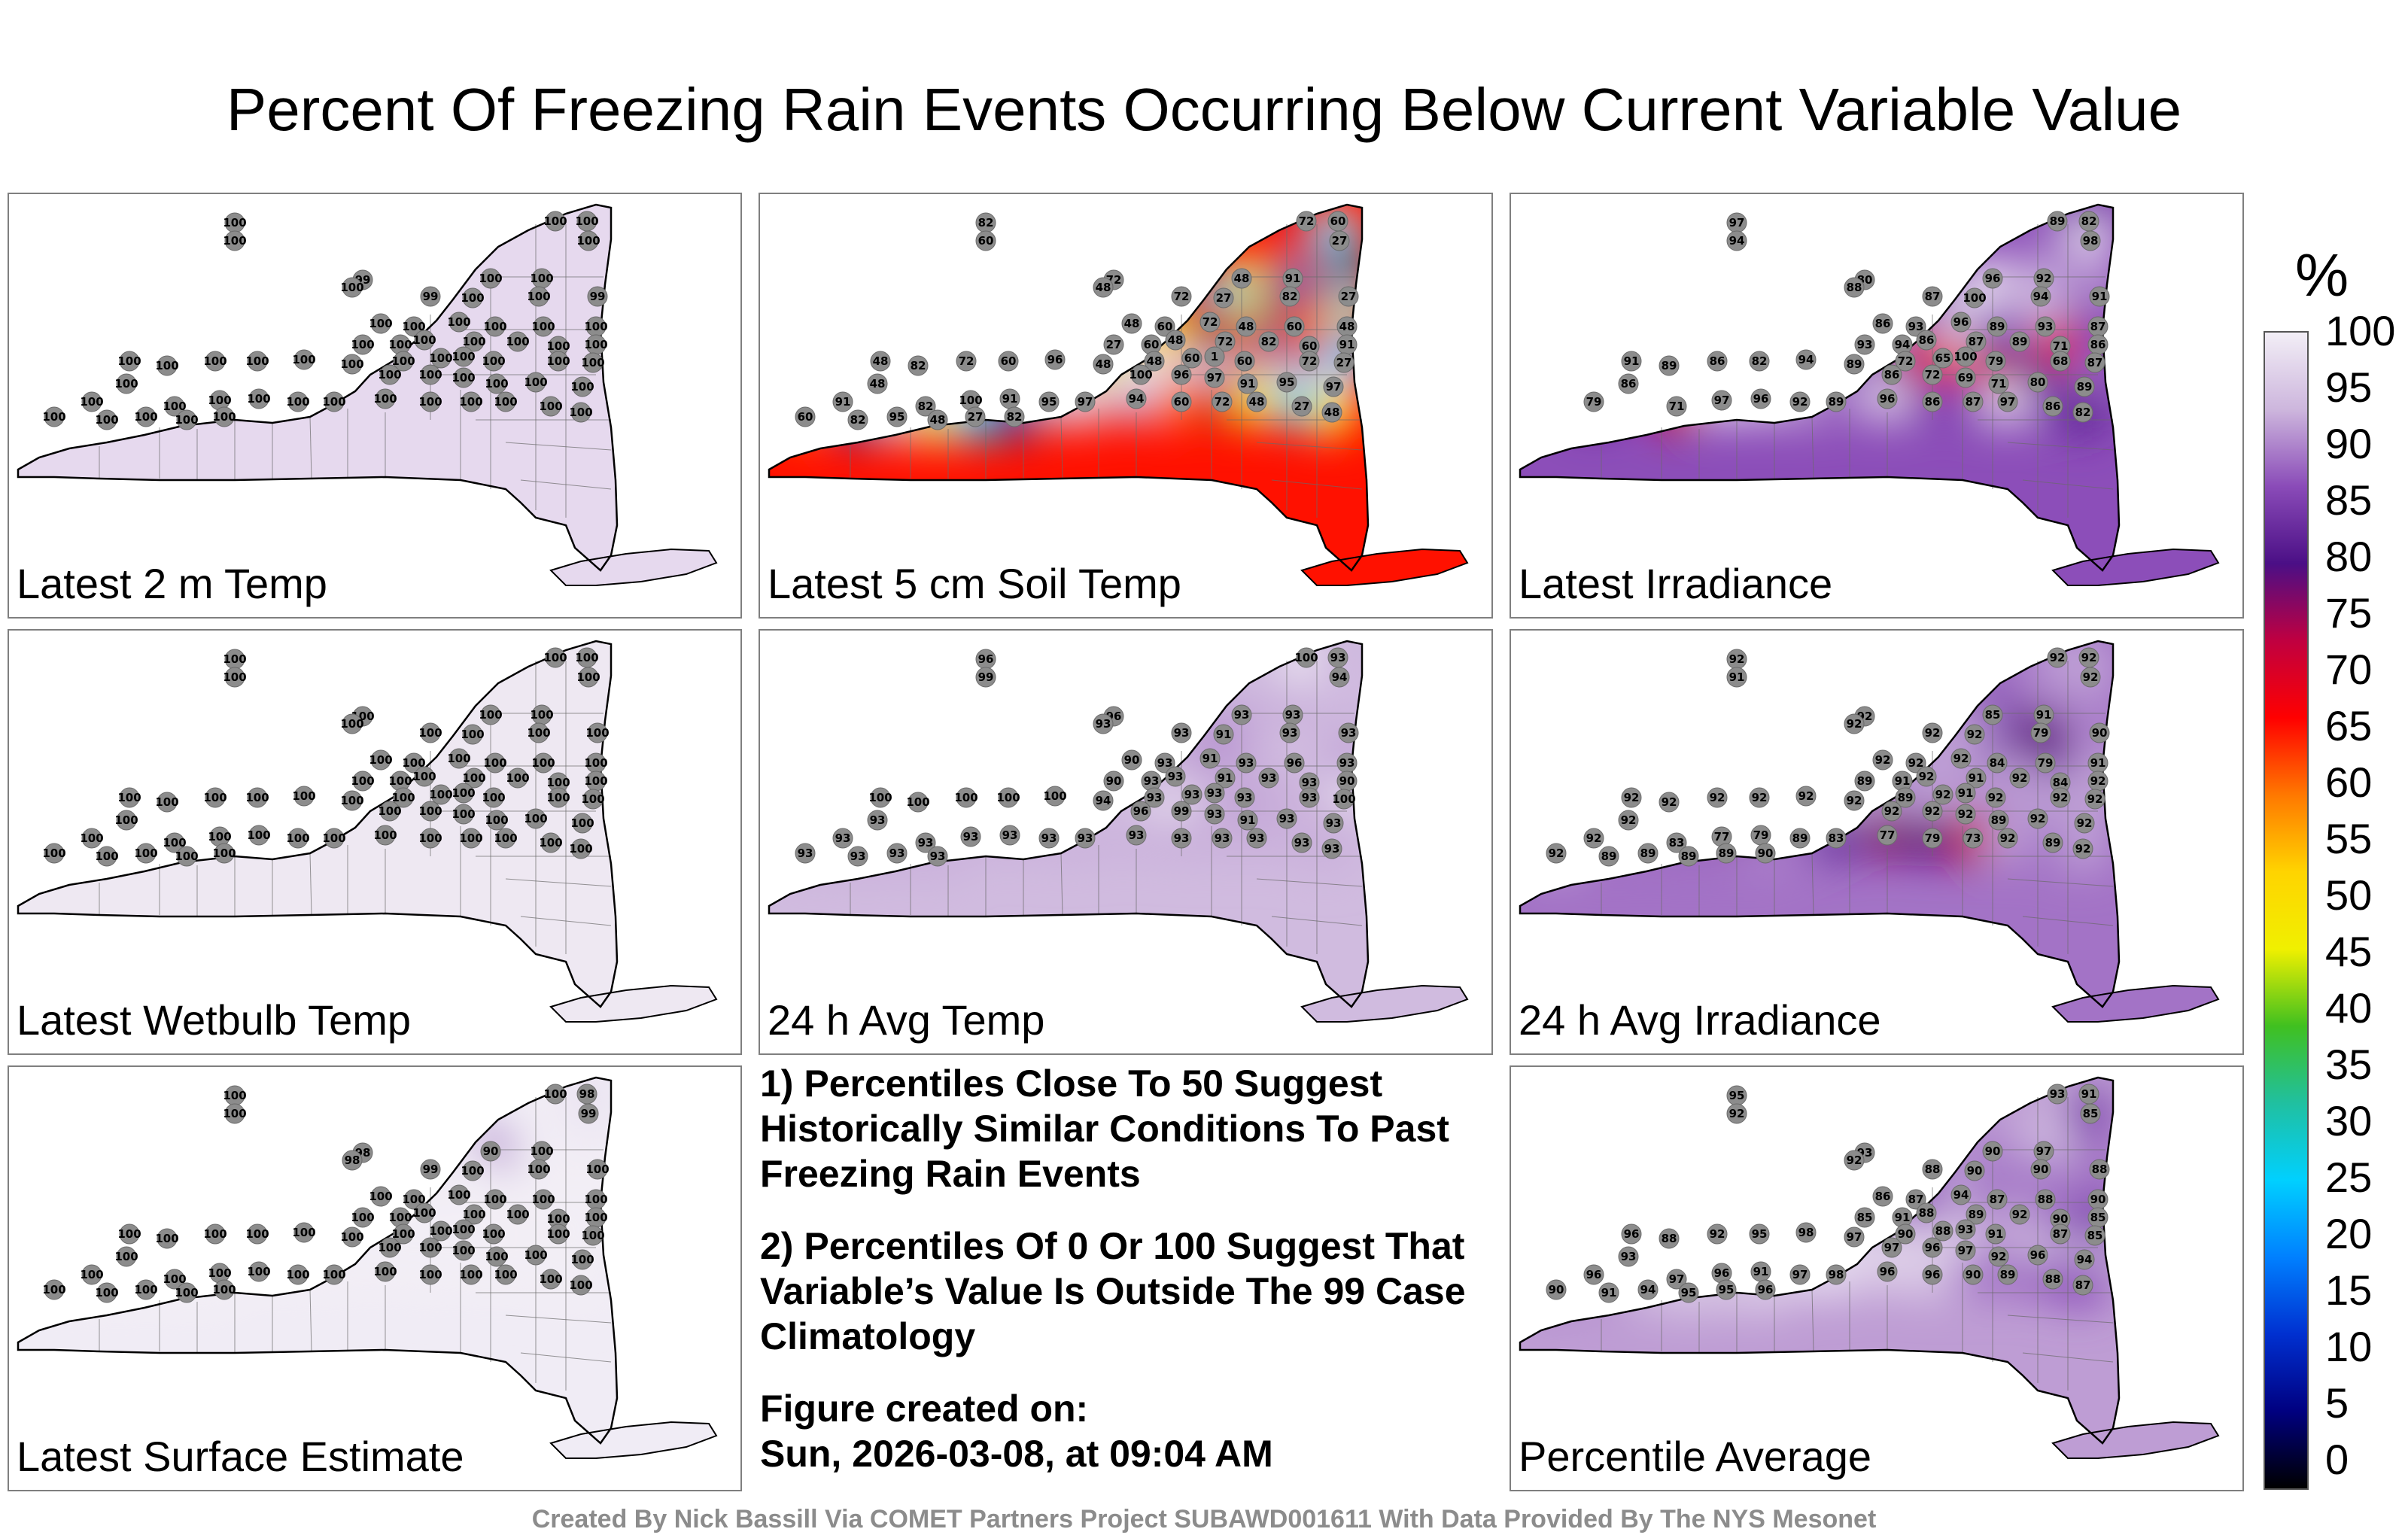 The image size is (2408, 1535). Describe the element at coordinates (2349, 500) in the screenshot. I see `colorbar-tick: 85` at that location.